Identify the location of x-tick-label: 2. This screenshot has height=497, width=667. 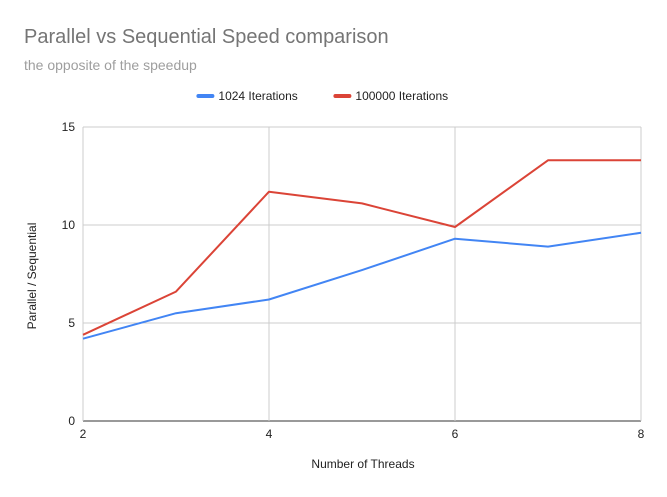
(83, 434).